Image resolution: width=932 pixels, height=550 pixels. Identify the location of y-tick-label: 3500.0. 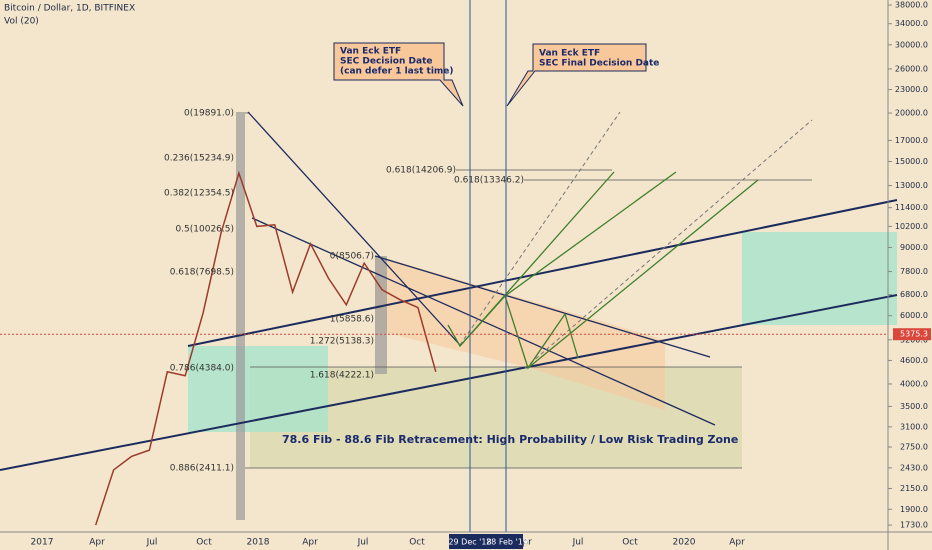
(914, 406).